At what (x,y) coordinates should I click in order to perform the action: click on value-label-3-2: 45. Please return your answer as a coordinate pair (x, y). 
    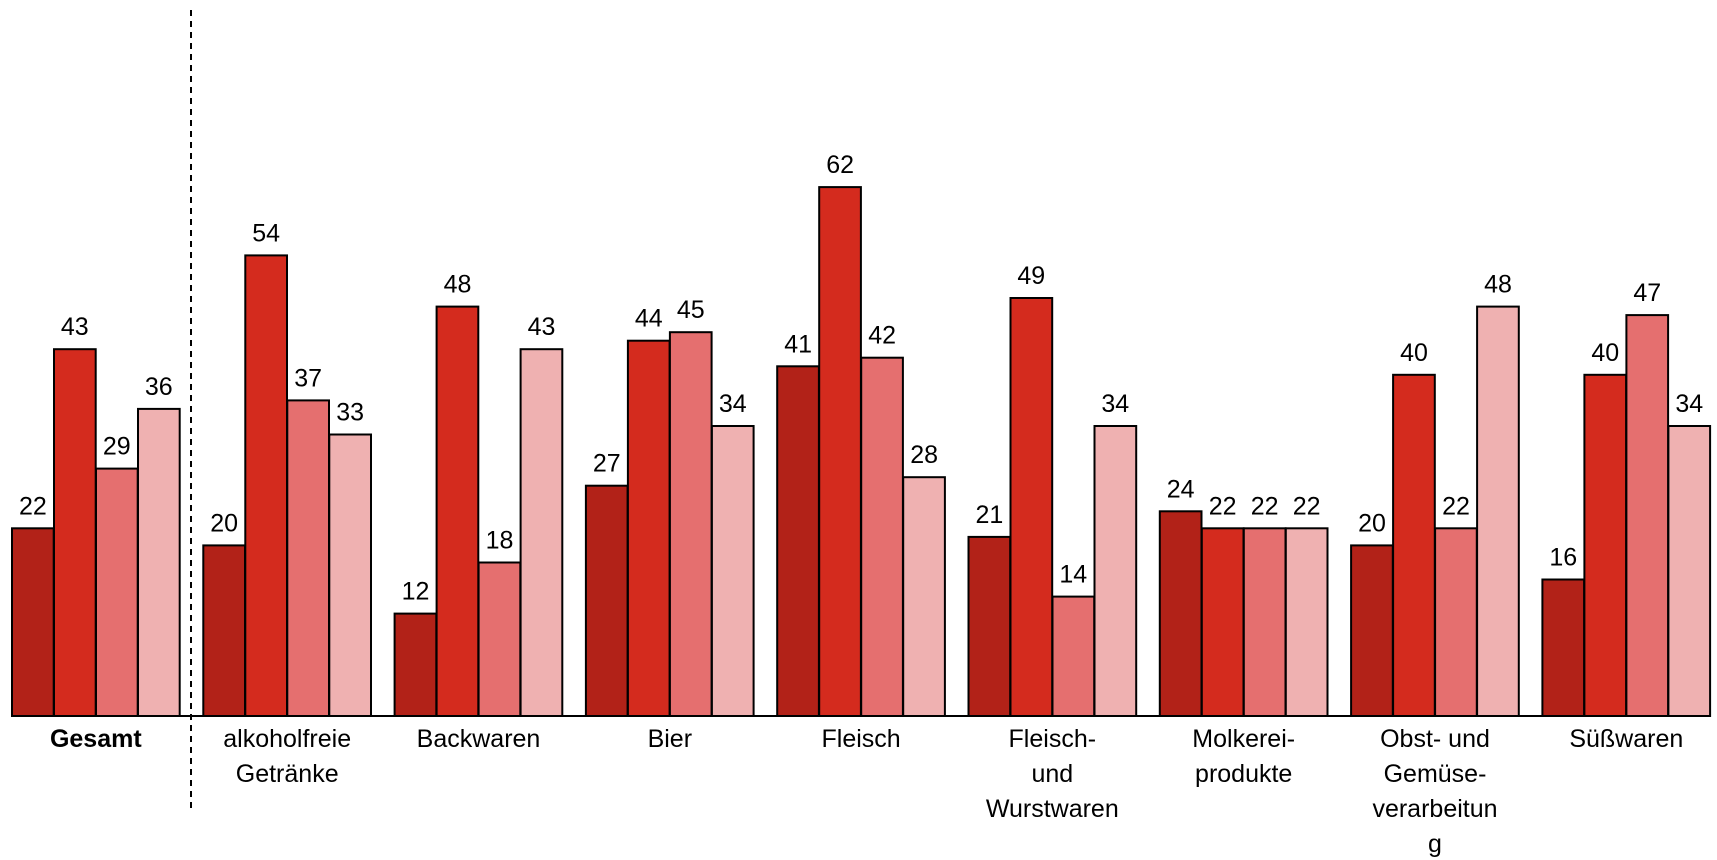
    Looking at the image, I should click on (691, 310).